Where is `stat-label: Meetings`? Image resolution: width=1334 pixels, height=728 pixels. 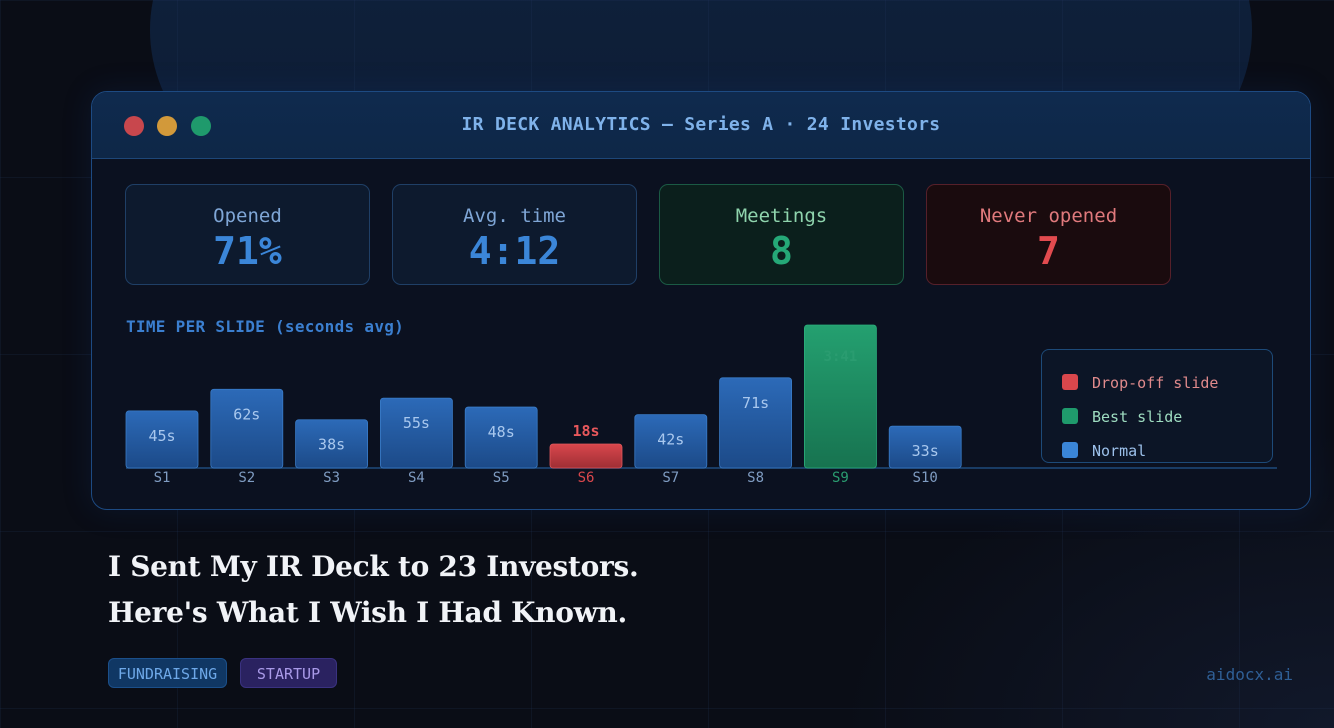
stat-label: Meetings is located at coordinates (781, 216).